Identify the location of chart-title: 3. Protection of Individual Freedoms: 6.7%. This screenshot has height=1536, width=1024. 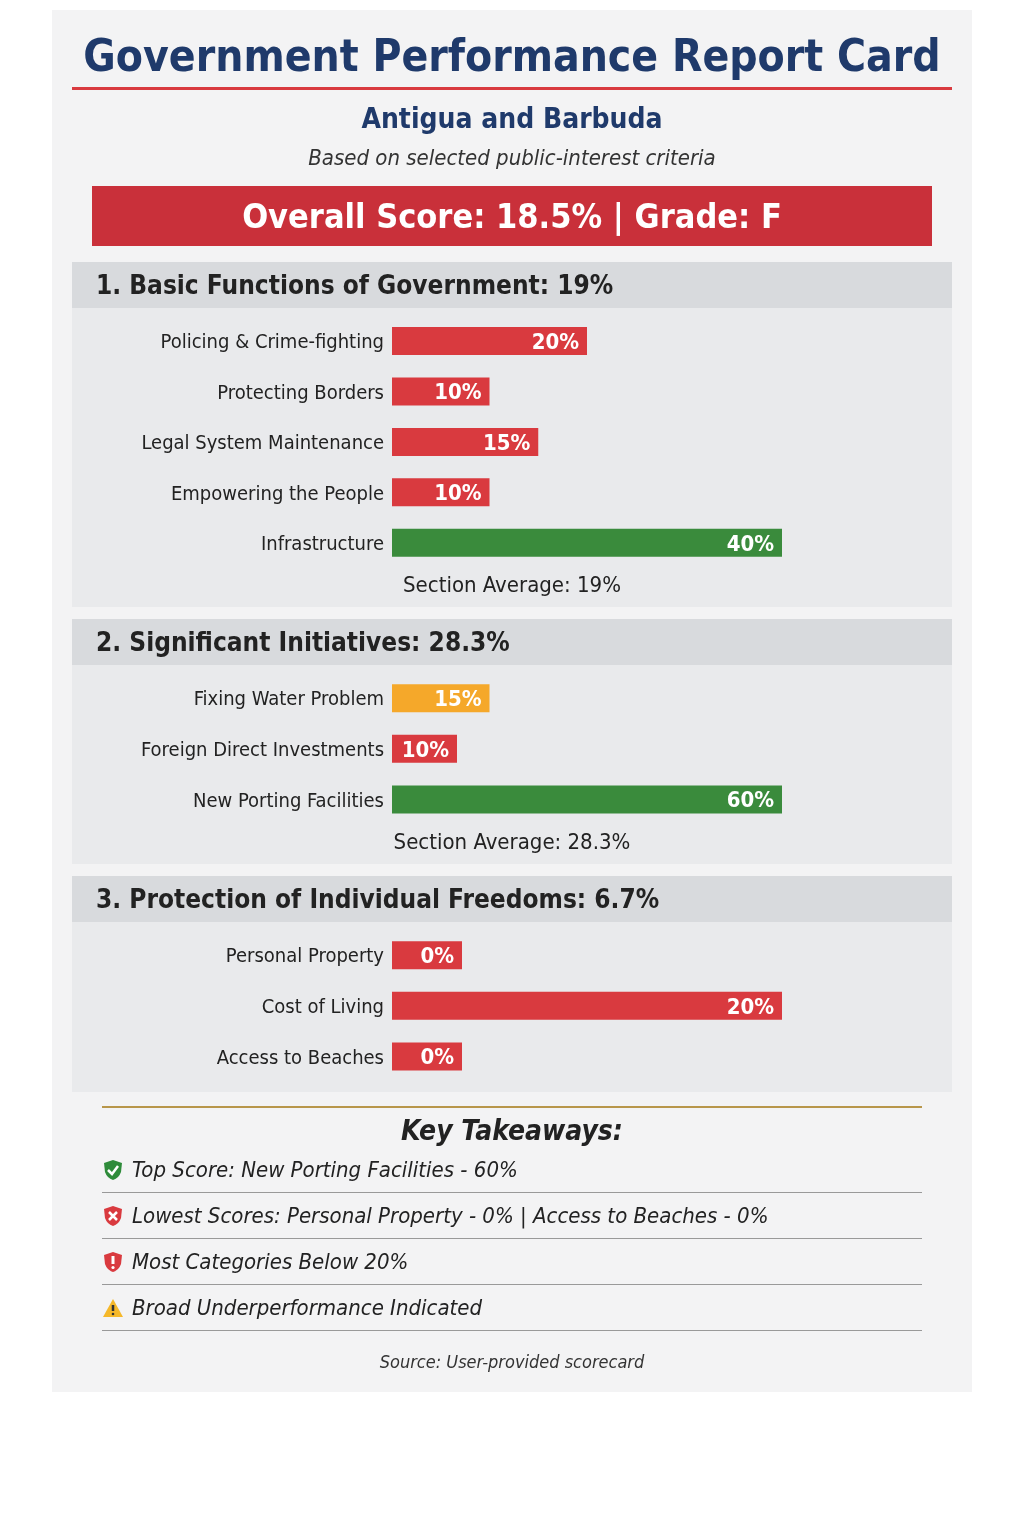
(512, 899).